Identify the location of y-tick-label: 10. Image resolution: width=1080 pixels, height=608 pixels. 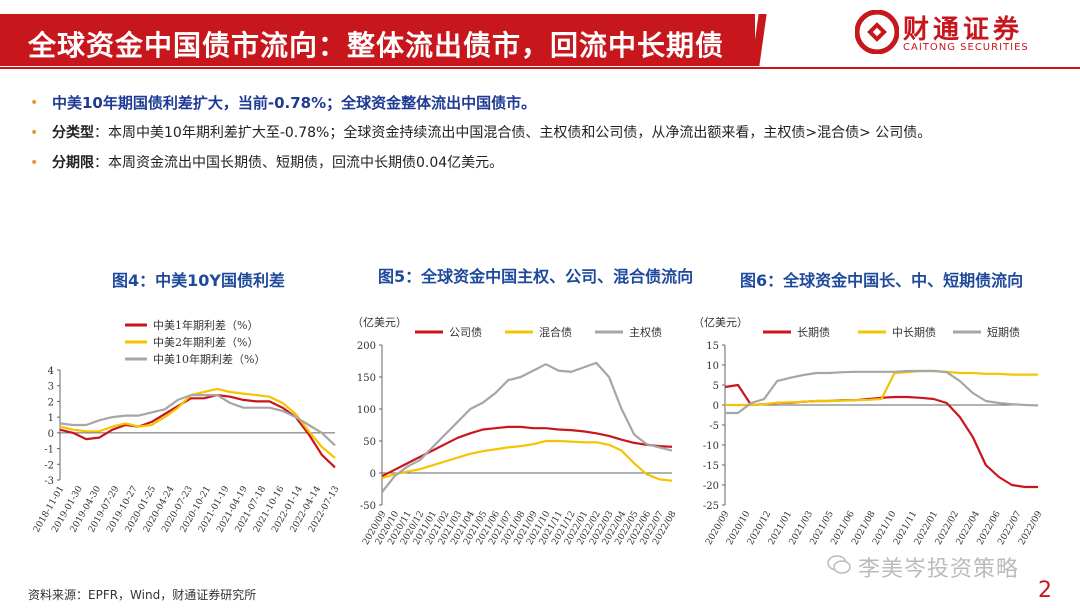
(712, 366).